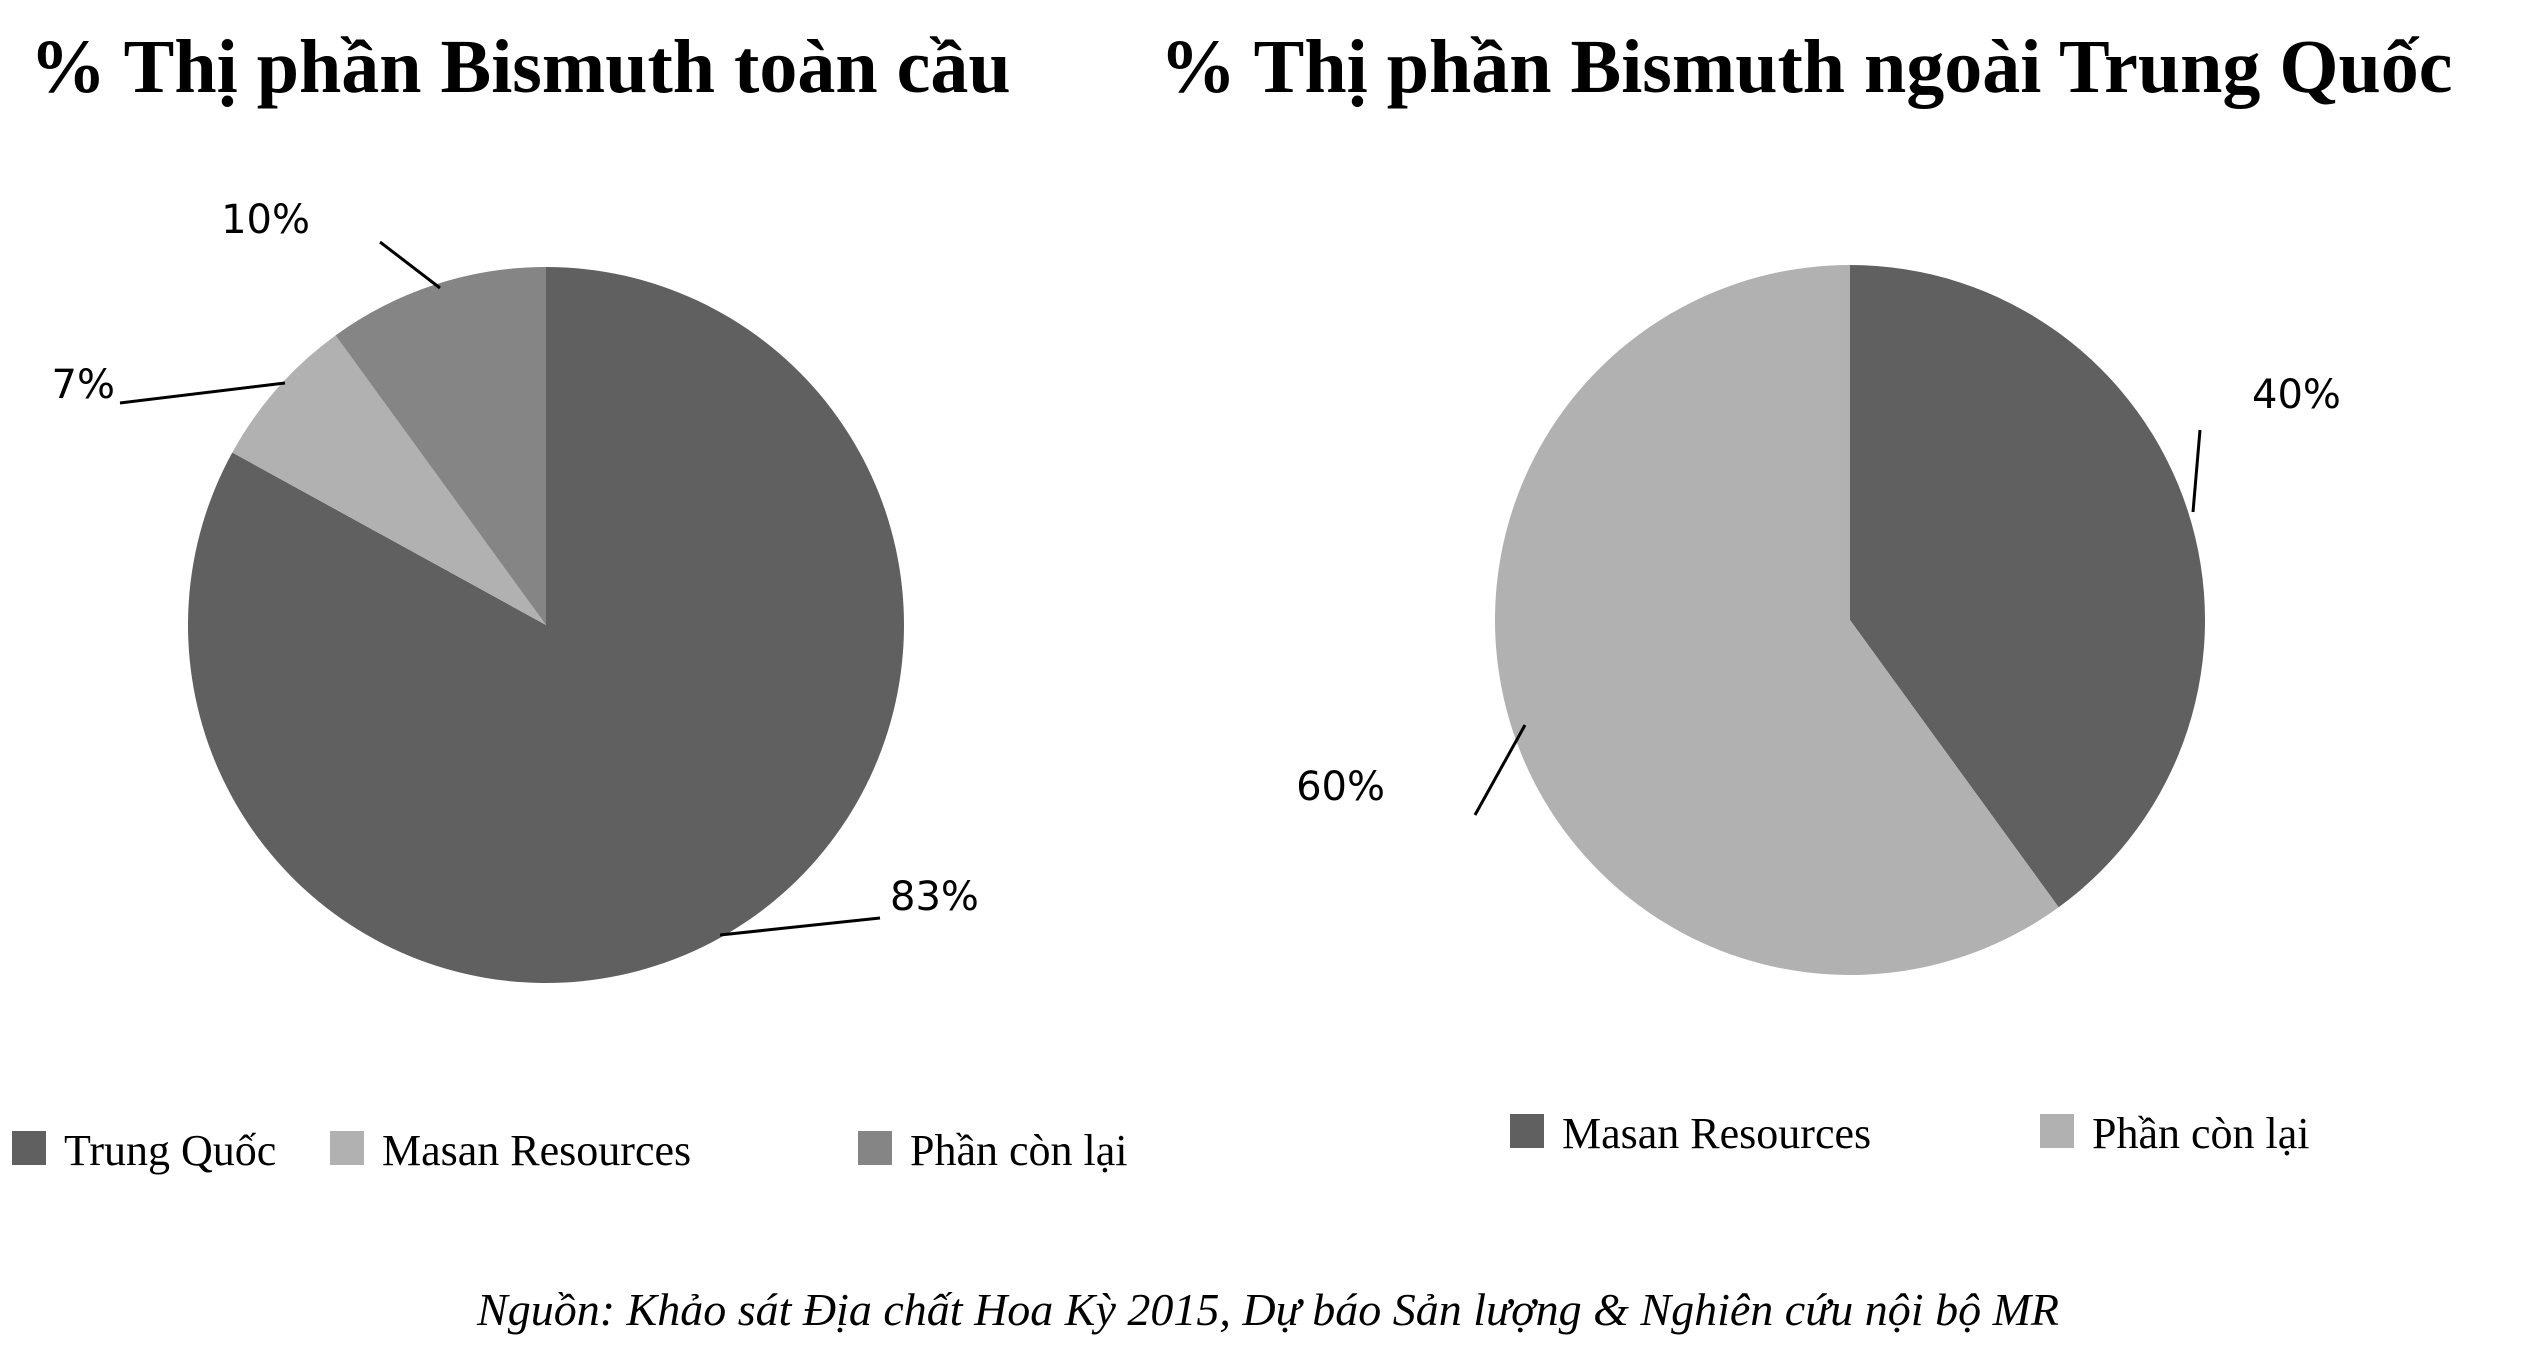  I want to click on legend-global: Trung Quốc Masan Resources Phần còn lại, so click(570, 1150).